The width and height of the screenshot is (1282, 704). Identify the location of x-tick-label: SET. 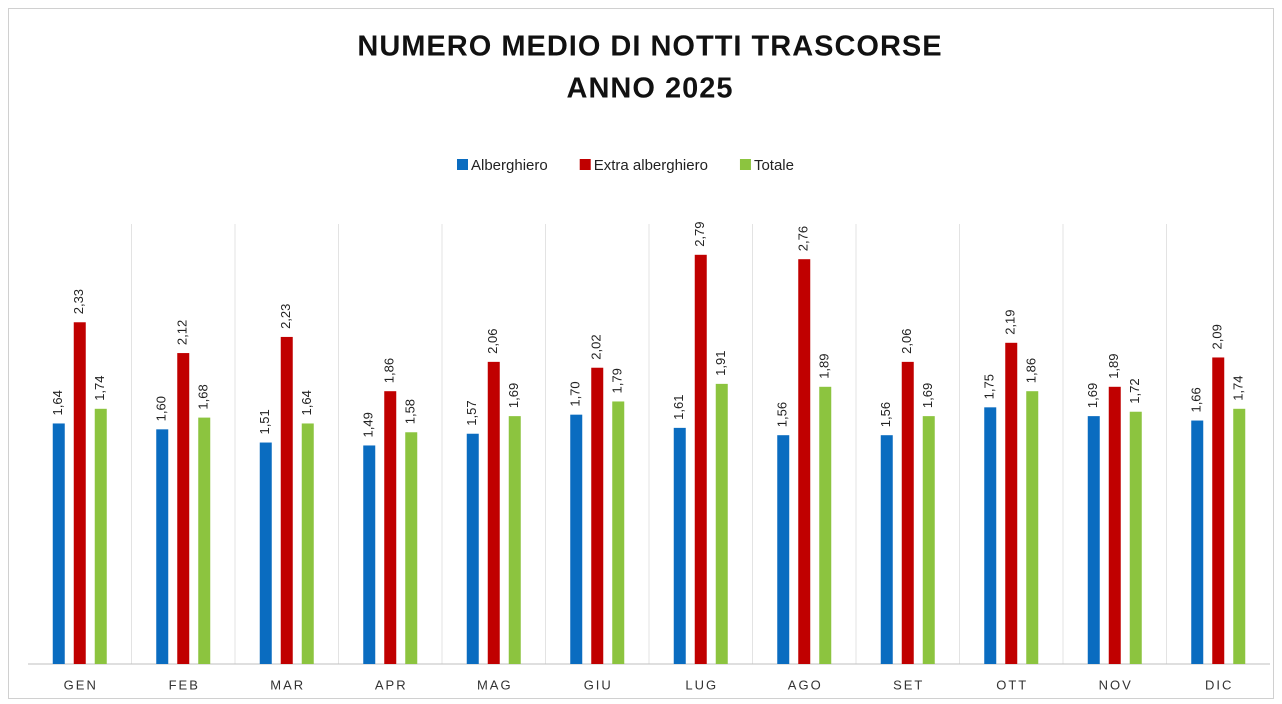
(908, 684).